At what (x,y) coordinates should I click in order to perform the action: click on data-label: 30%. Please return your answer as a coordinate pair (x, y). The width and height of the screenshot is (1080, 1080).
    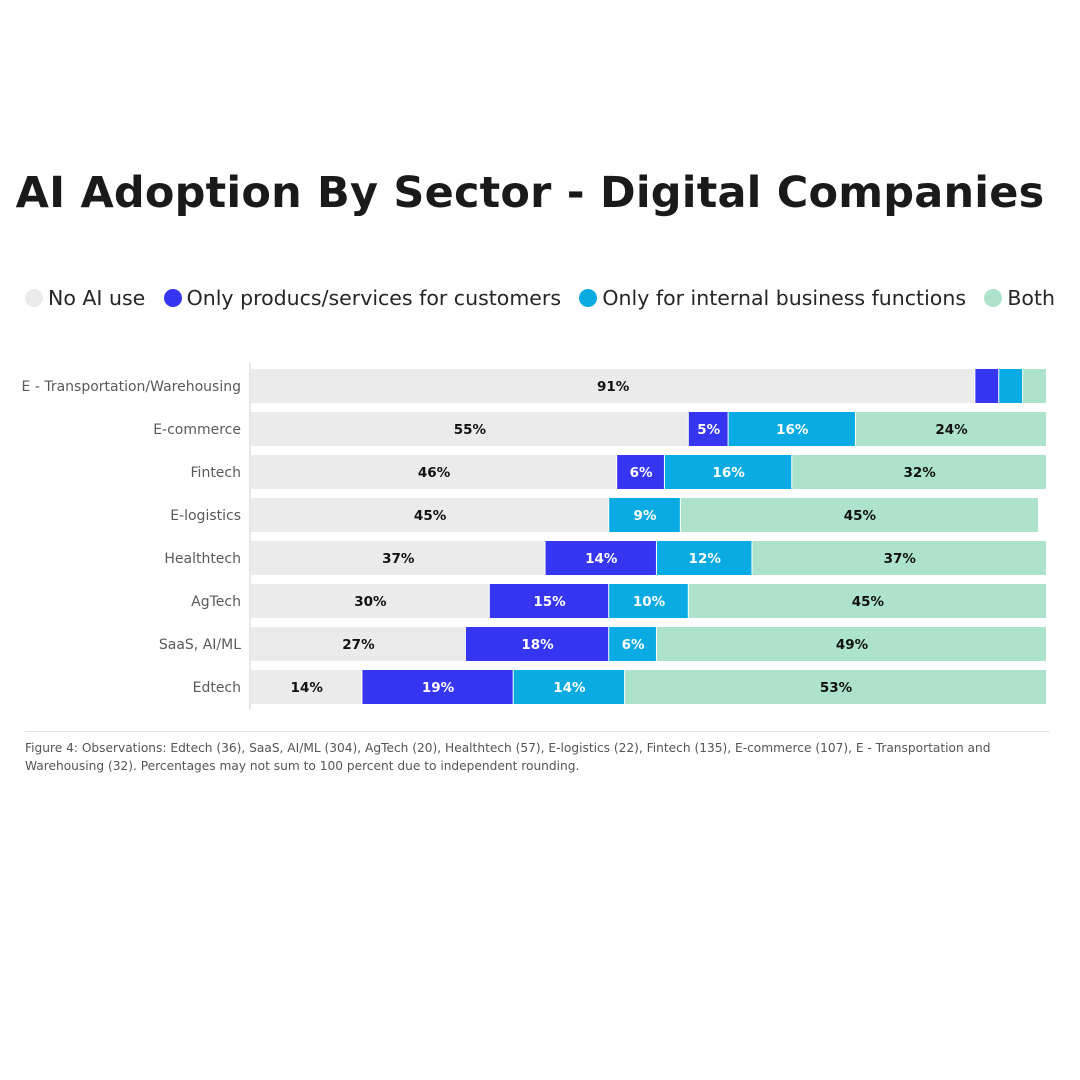
    Looking at the image, I should click on (370, 602).